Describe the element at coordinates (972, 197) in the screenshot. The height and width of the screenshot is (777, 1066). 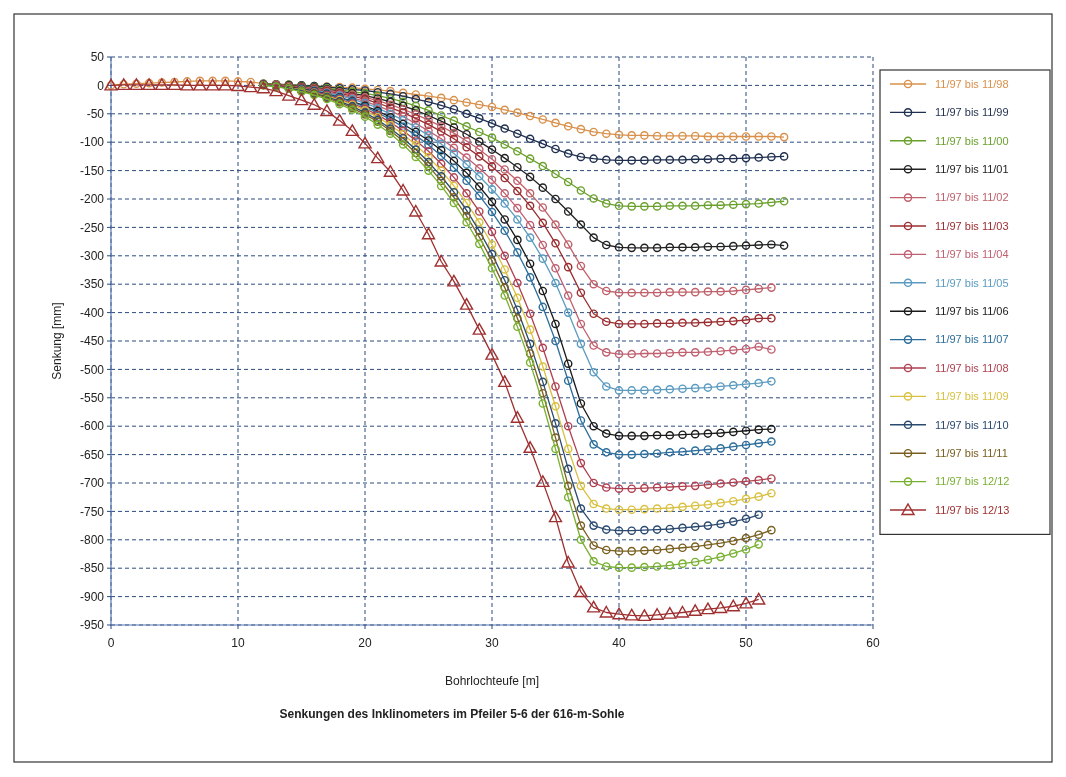
I see `legend-label: 11/97 bis 11/02` at that location.